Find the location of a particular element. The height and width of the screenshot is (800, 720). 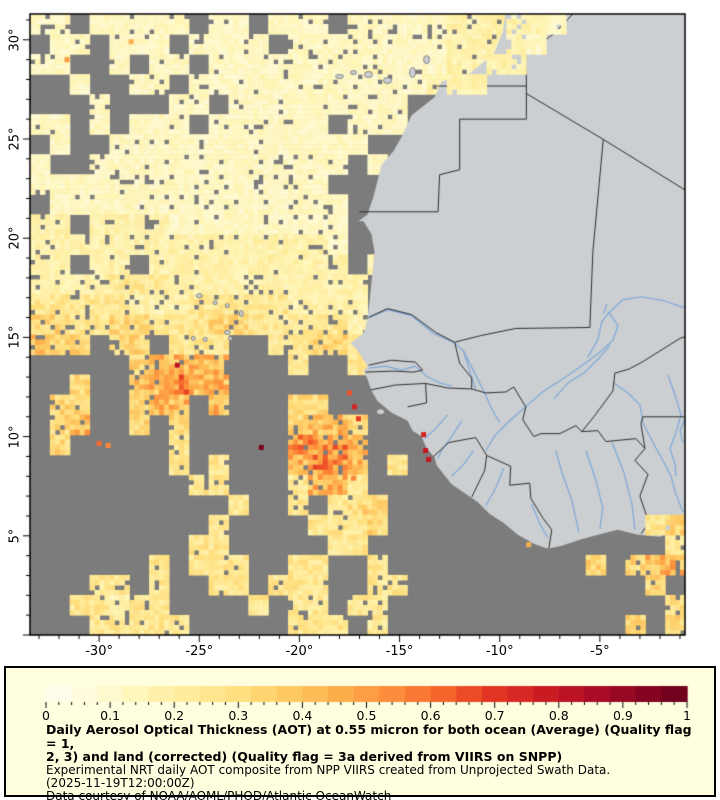

x-tick-label: -15° is located at coordinates (399, 651).